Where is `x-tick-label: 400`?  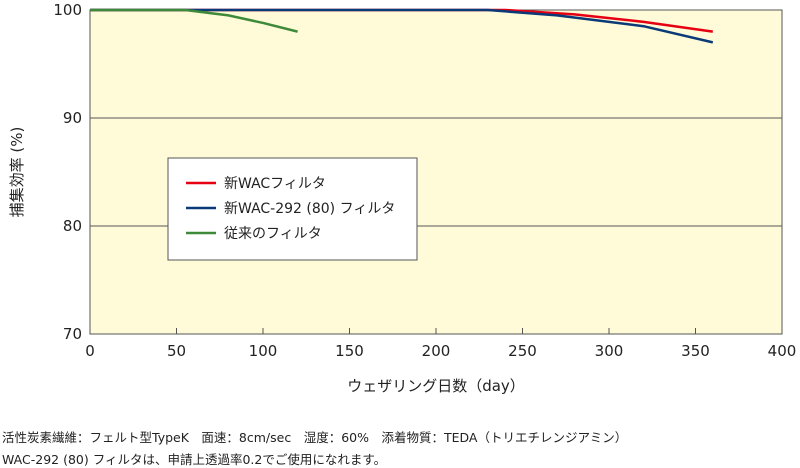
x-tick-label: 400 is located at coordinates (782, 351).